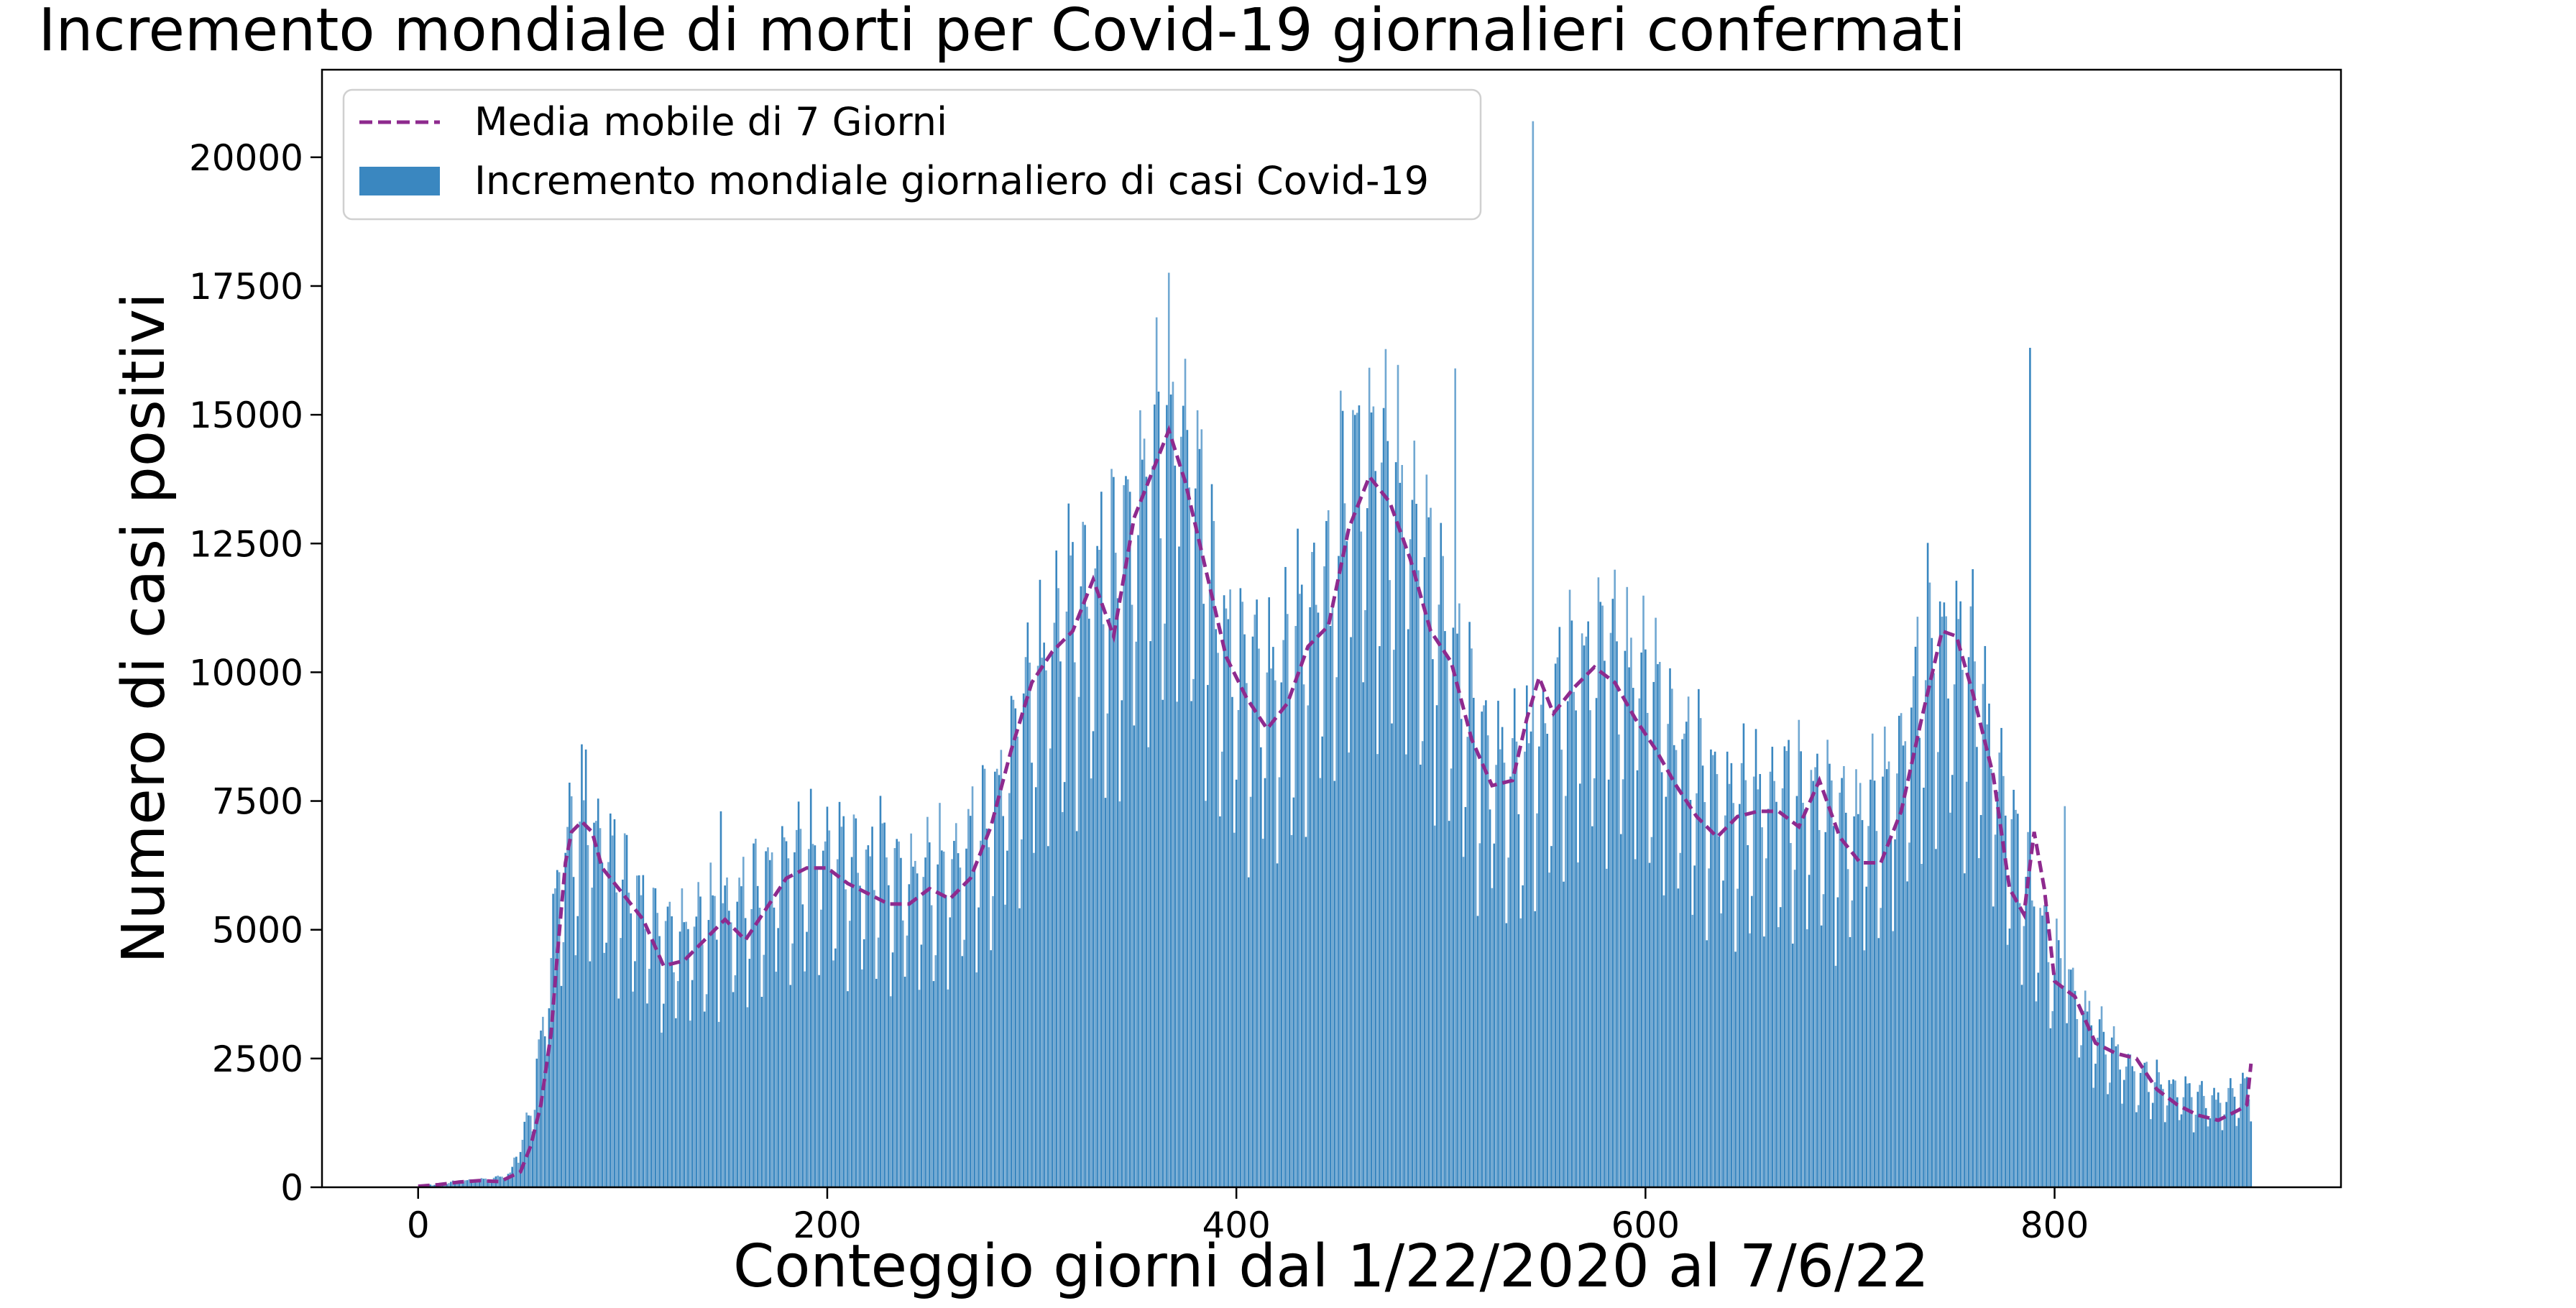 The width and height of the screenshot is (2576, 1308). What do you see at coordinates (710, 121) in the screenshot?
I see `legend-label-moving-average: Media mobile di 7 Giorni` at bounding box center [710, 121].